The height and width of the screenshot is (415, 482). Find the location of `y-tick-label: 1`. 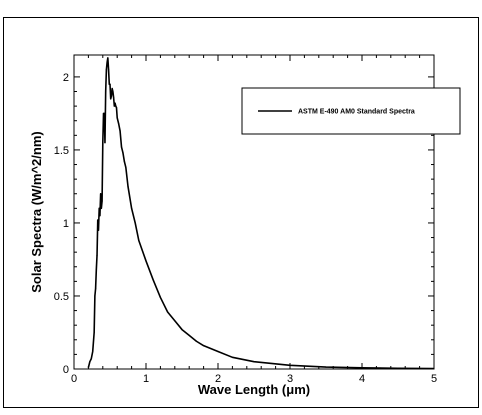

y-tick-label: 1 is located at coordinates (66, 224).